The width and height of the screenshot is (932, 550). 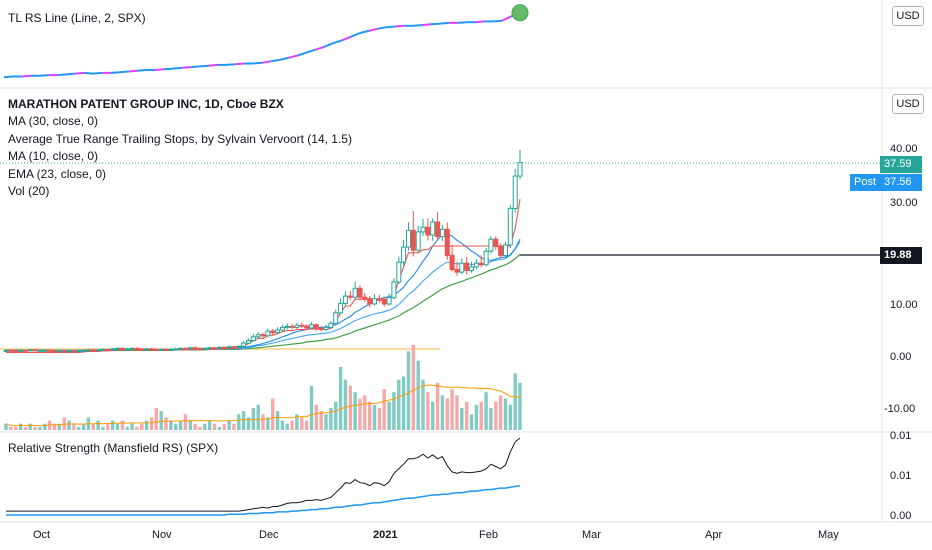 I want to click on vol-legend: Vol (20), so click(x=29, y=191).